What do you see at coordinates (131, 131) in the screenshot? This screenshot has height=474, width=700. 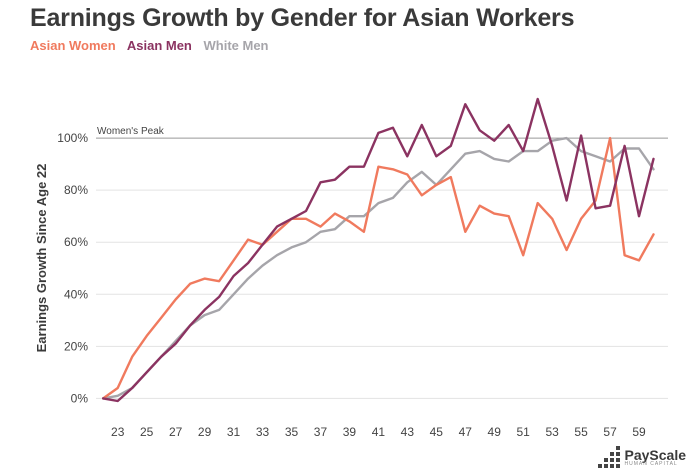 I see `womens-peak-label: Women's Peak` at bounding box center [131, 131].